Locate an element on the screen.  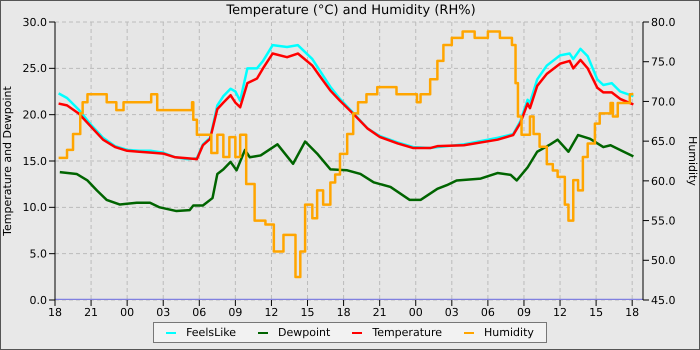
y-tick-label: 10.0 is located at coordinates (34, 207).